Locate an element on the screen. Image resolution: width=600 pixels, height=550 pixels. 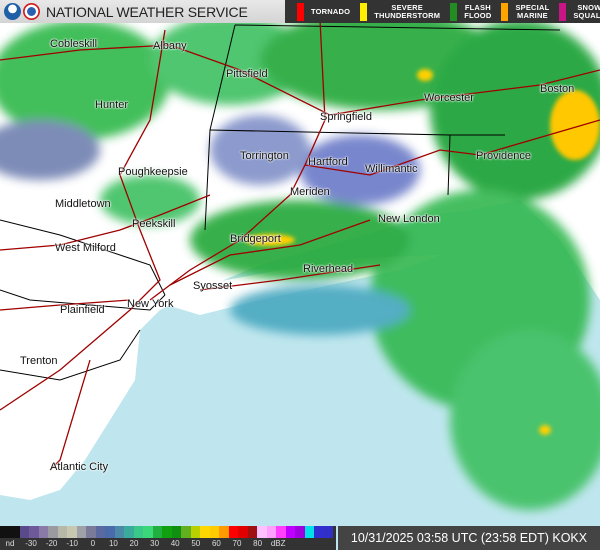
warning-label: MARINE is located at coordinates (532, 15).